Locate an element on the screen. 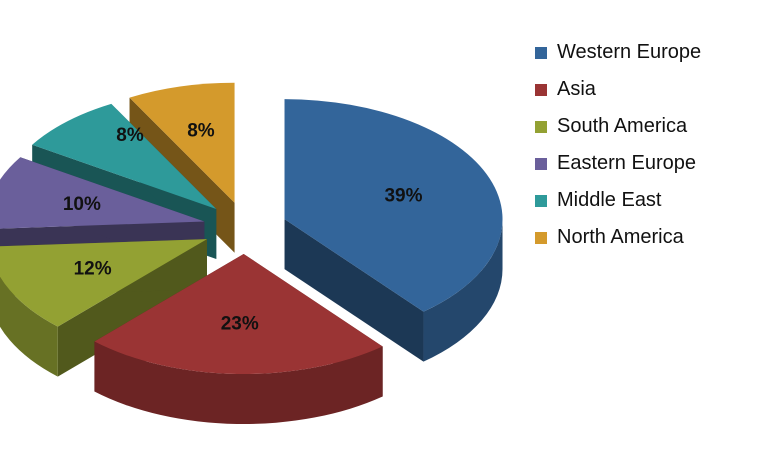 The image size is (764, 461). data-label-0: 39% is located at coordinates (403, 196).